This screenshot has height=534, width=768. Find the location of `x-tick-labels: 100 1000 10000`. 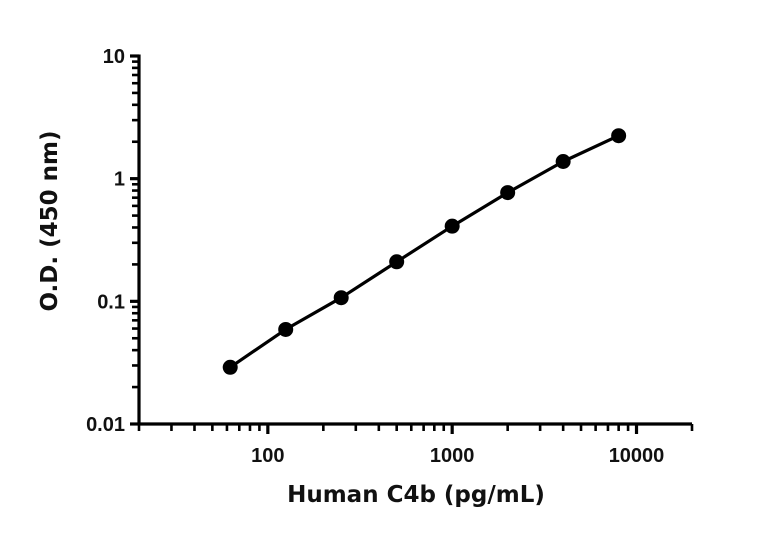

x-tick-labels: 100 1000 10000 is located at coordinates (457, 456).